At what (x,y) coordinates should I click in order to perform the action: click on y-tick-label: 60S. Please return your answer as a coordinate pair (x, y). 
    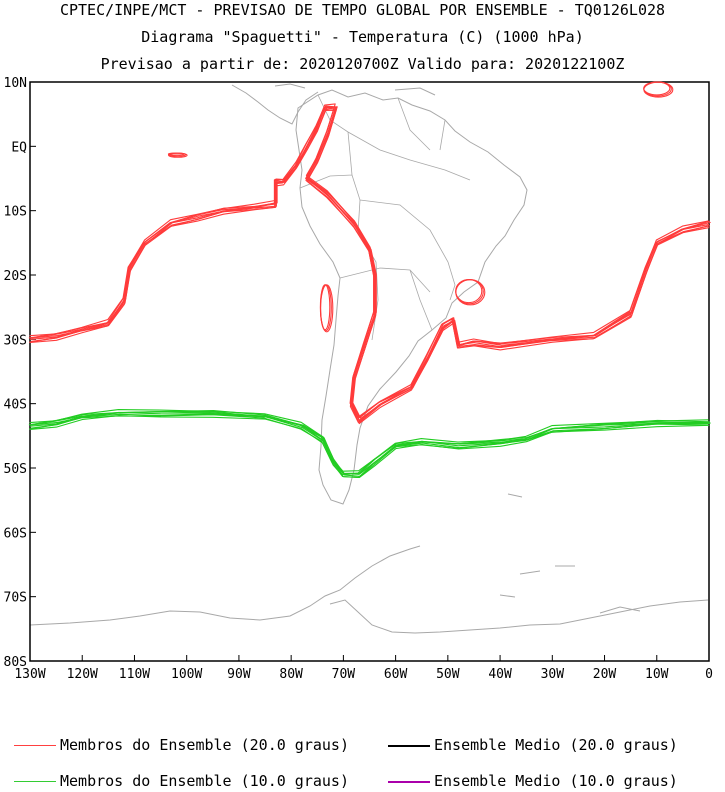
    Looking at the image, I should click on (15, 533).